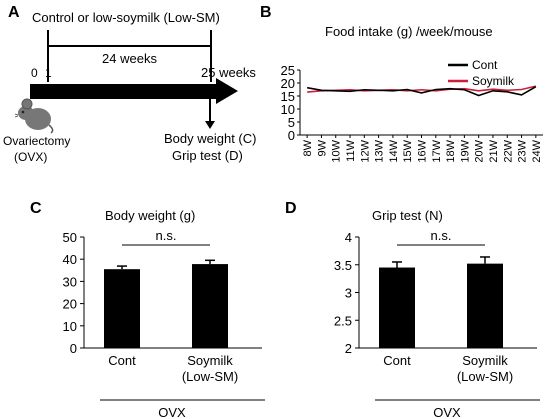  I want to click on b-y-tick-label: 20, so click(288, 83).